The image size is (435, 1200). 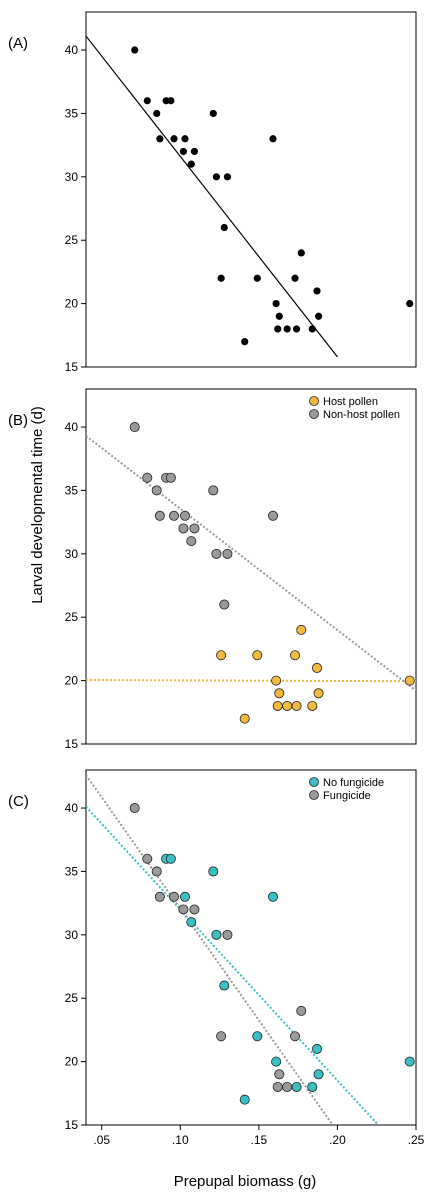 What do you see at coordinates (180, 1140) in the screenshot?
I see `x-tick-label: .10` at bounding box center [180, 1140].